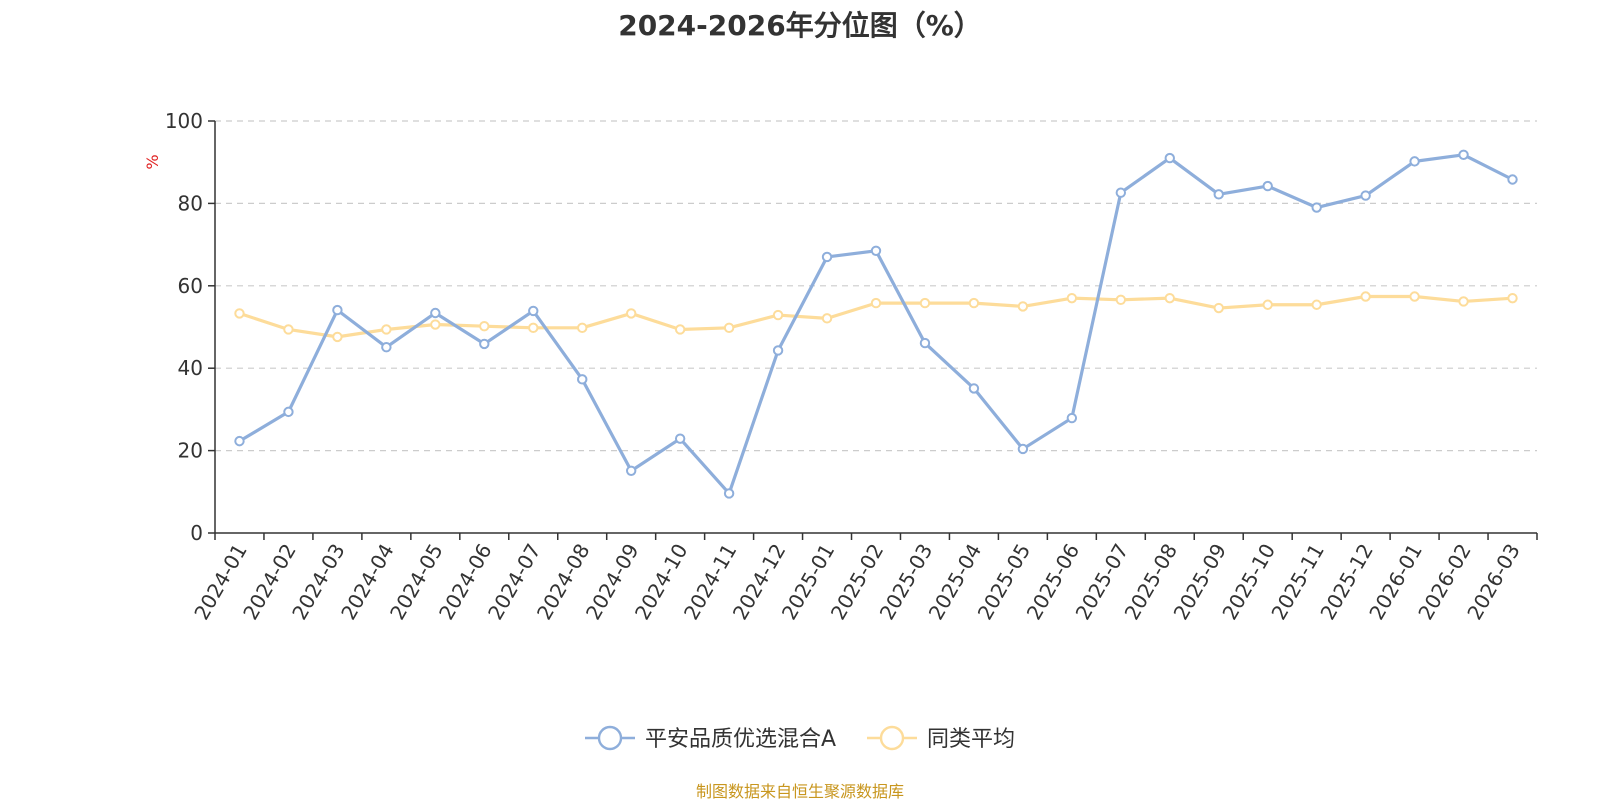  Describe the element at coordinates (799, 791) in the screenshot. I see `data-source-note: 制图数据来自恒生聚源数据库` at that location.